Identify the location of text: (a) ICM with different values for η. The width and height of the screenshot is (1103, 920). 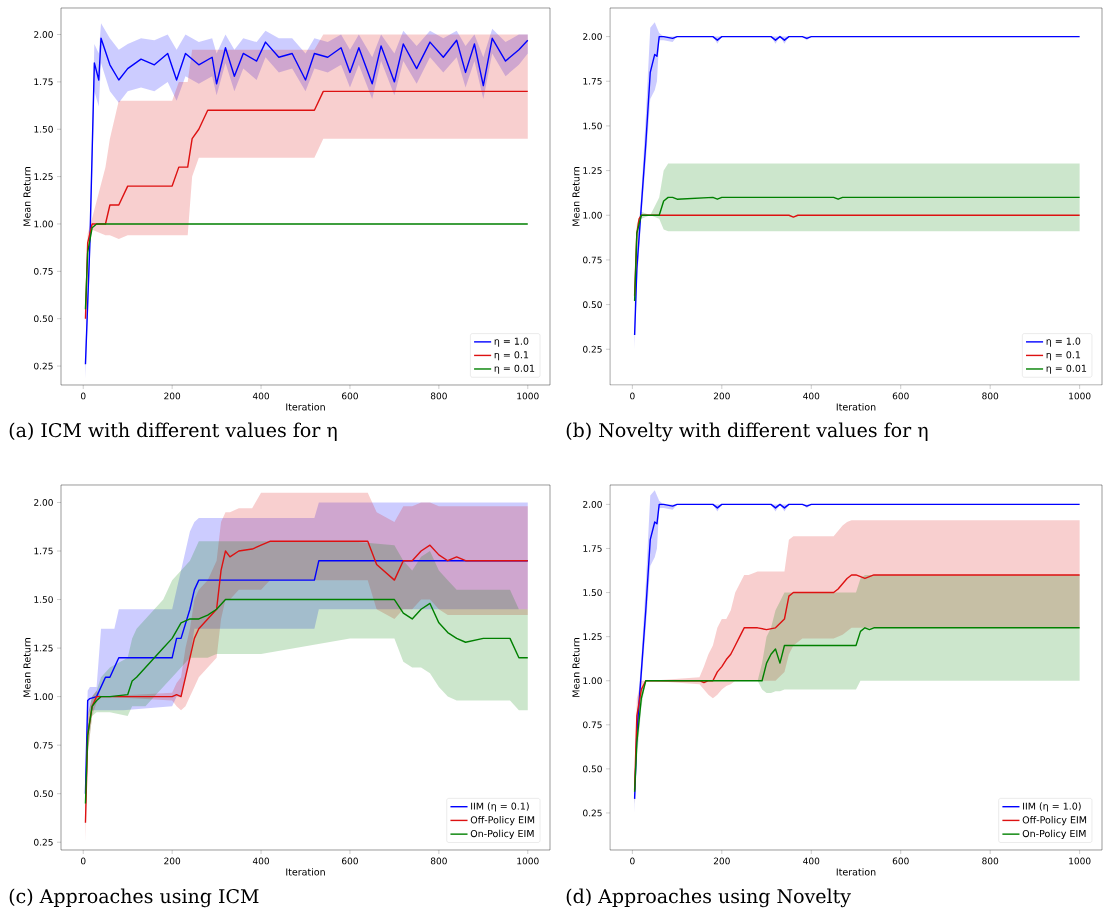
(173, 431).